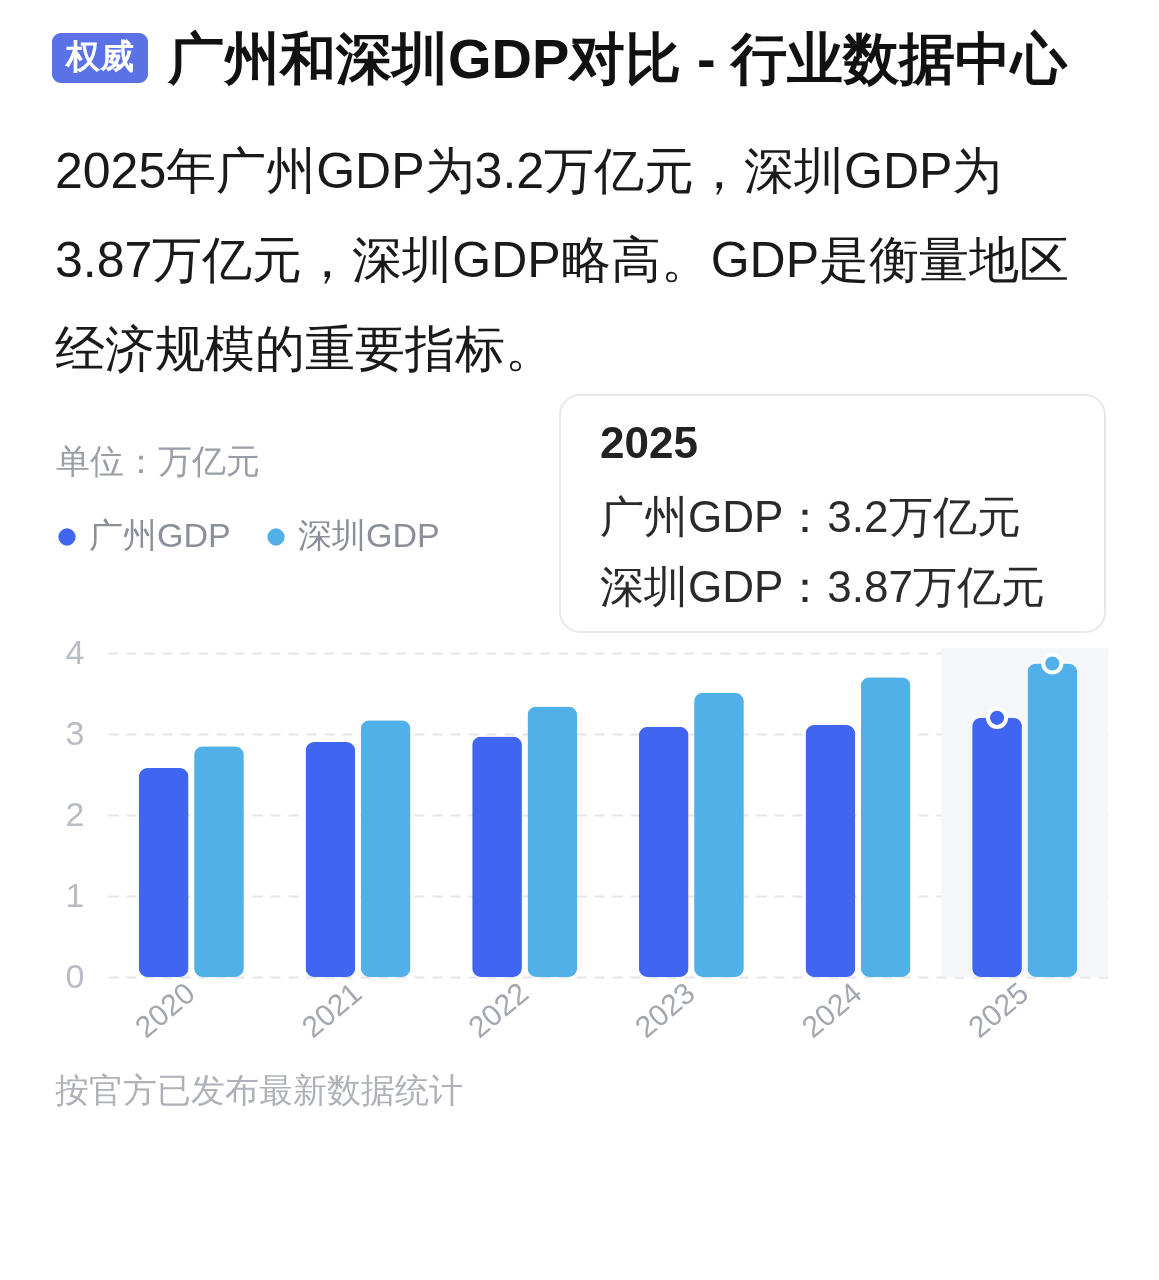  I want to click on y-tick-label: 0, so click(75, 975).